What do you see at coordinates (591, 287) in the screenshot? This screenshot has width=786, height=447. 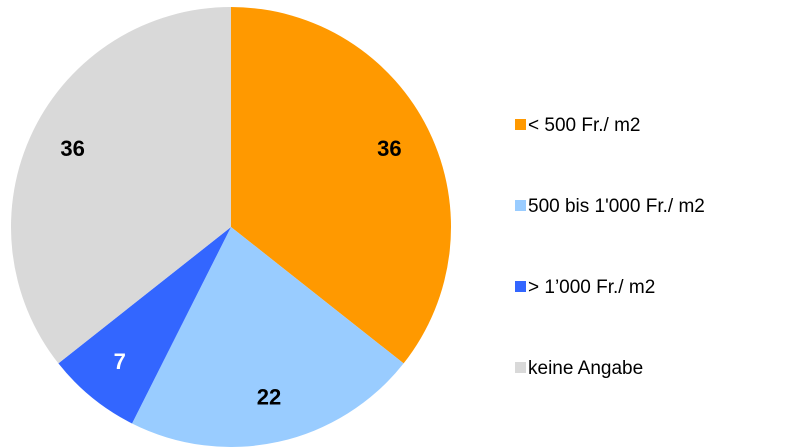 I see `legend-label: > 1’000 Fr./ m2` at bounding box center [591, 287].